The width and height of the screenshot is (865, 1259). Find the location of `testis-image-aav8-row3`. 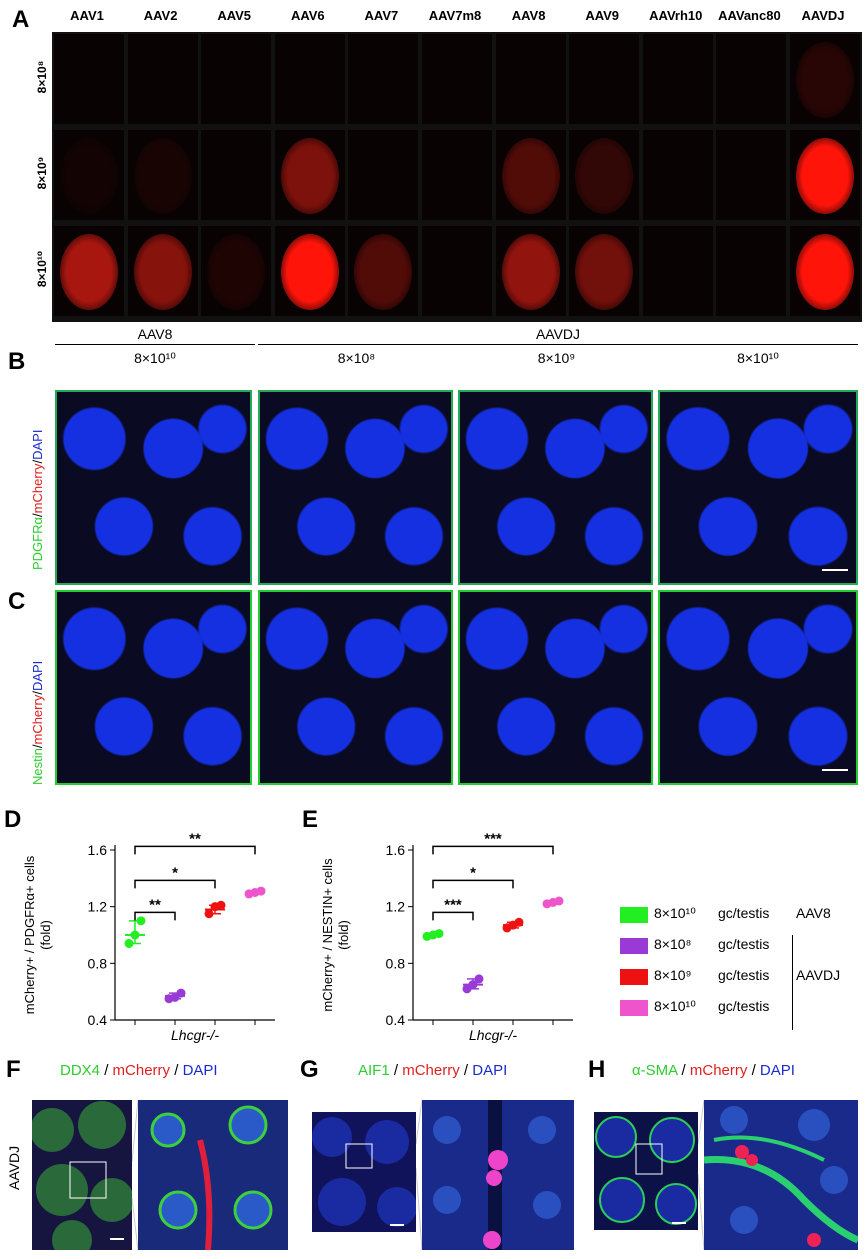

testis-image-aav8-row3 is located at coordinates (530, 271).